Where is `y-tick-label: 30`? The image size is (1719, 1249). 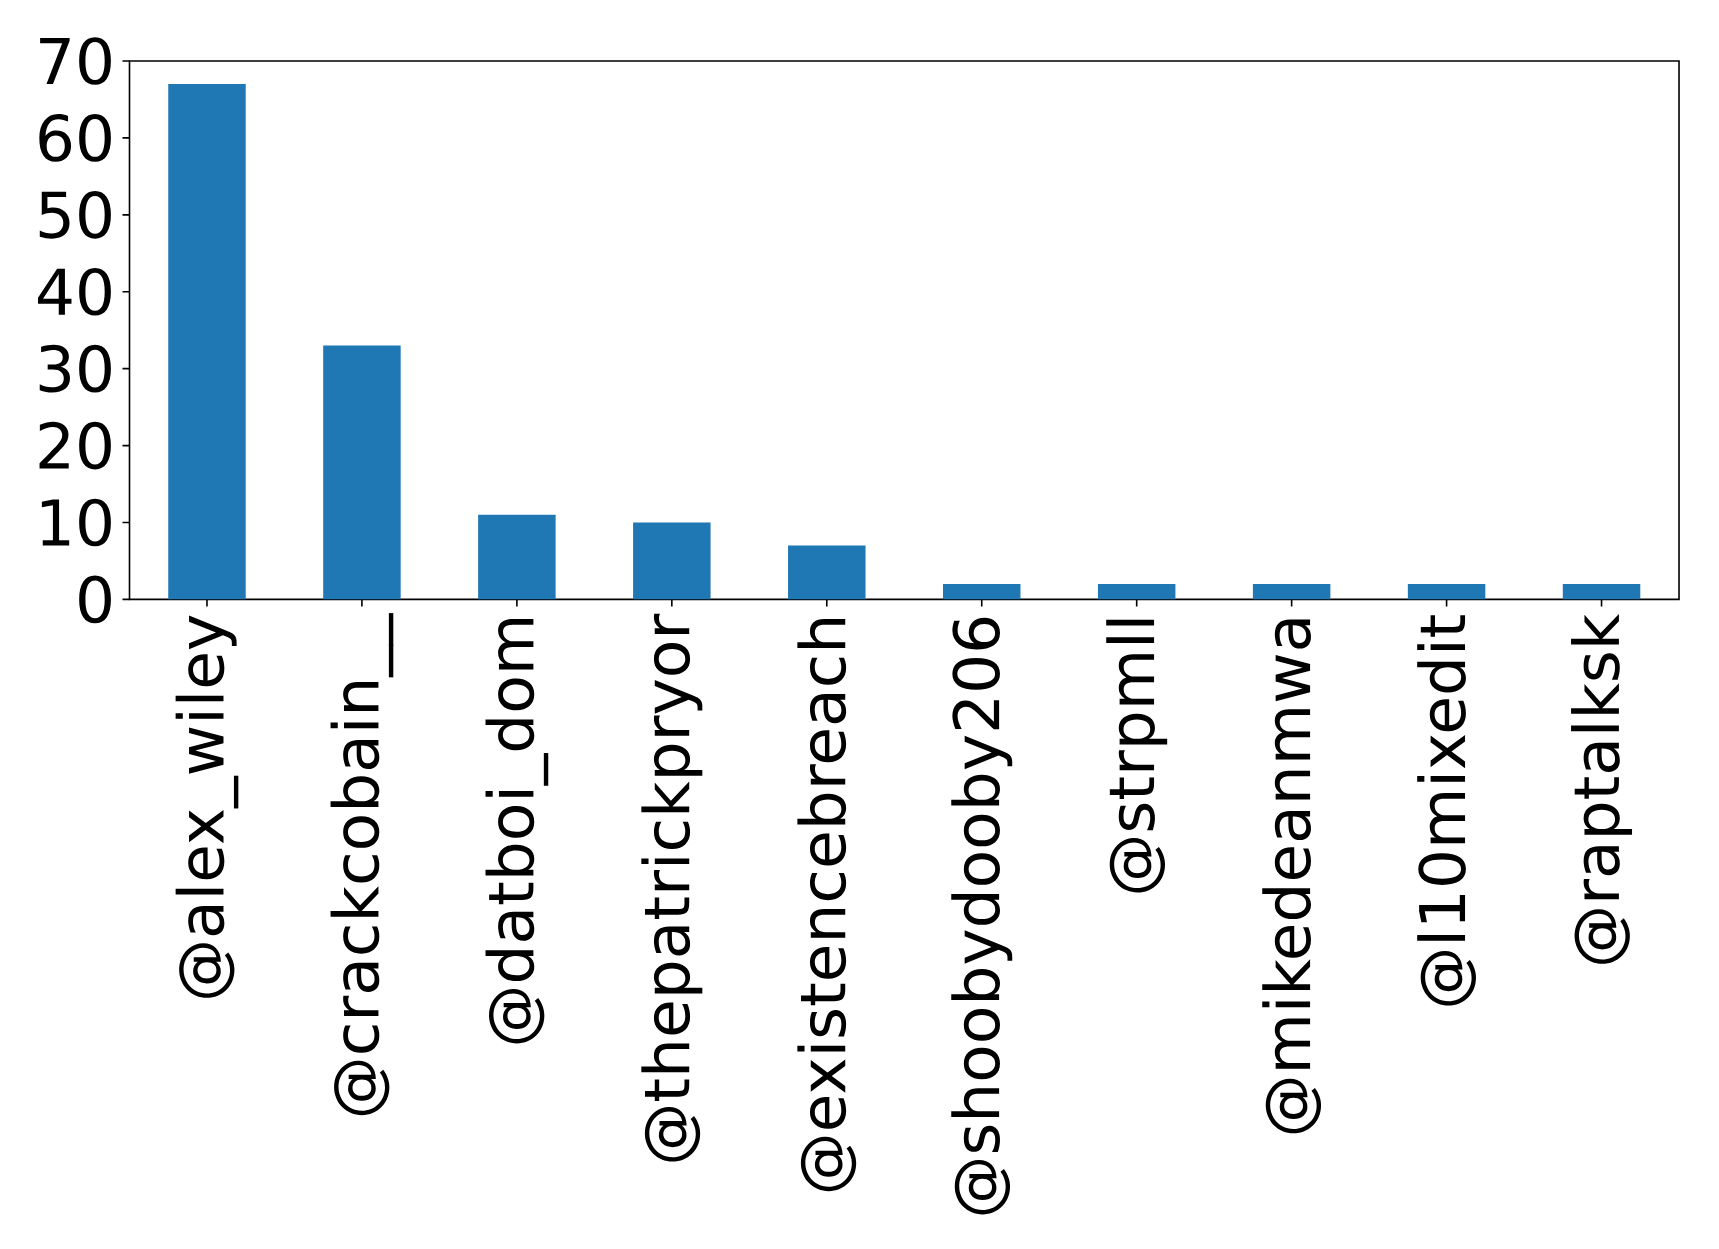
y-tick-label: 30 is located at coordinates (75, 368).